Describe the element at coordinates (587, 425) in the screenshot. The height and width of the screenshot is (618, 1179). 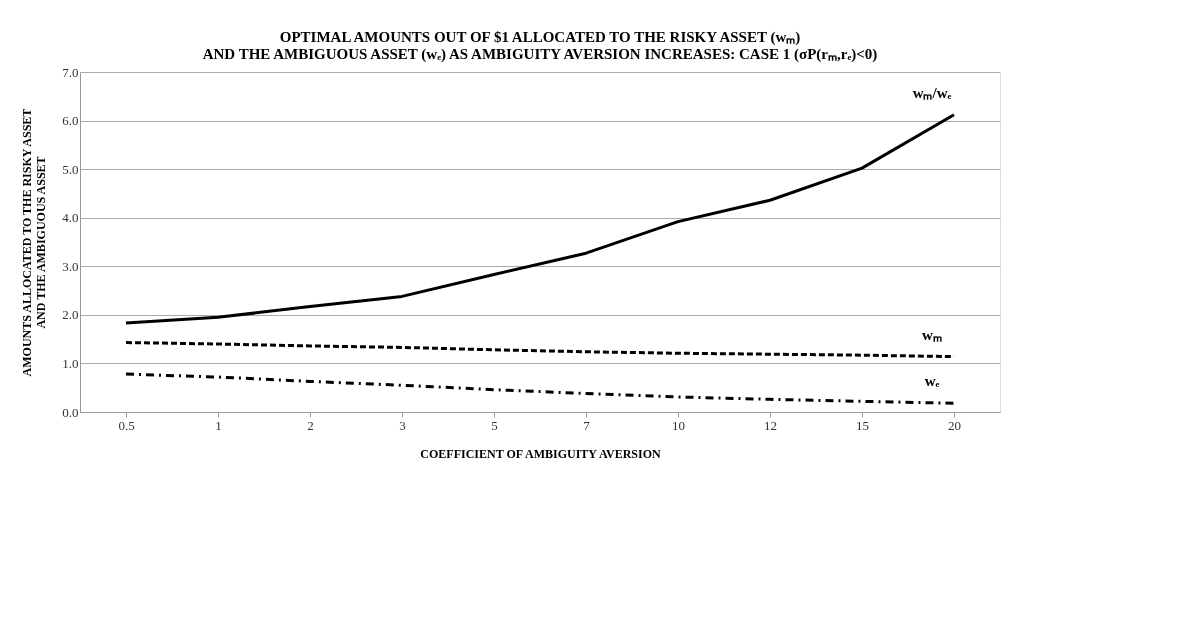
I see `x-tick-label: 7` at that location.